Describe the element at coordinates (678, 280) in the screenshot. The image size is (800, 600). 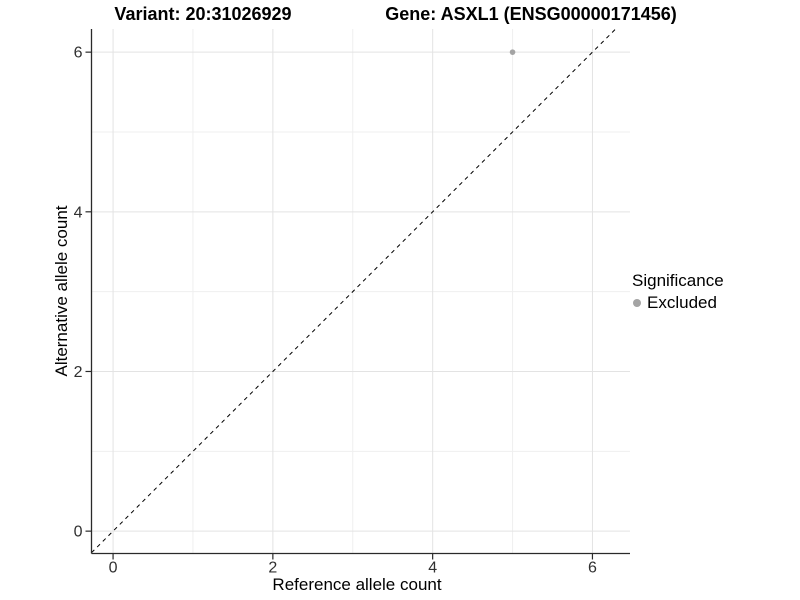
I see `legend-title: Significance` at that location.